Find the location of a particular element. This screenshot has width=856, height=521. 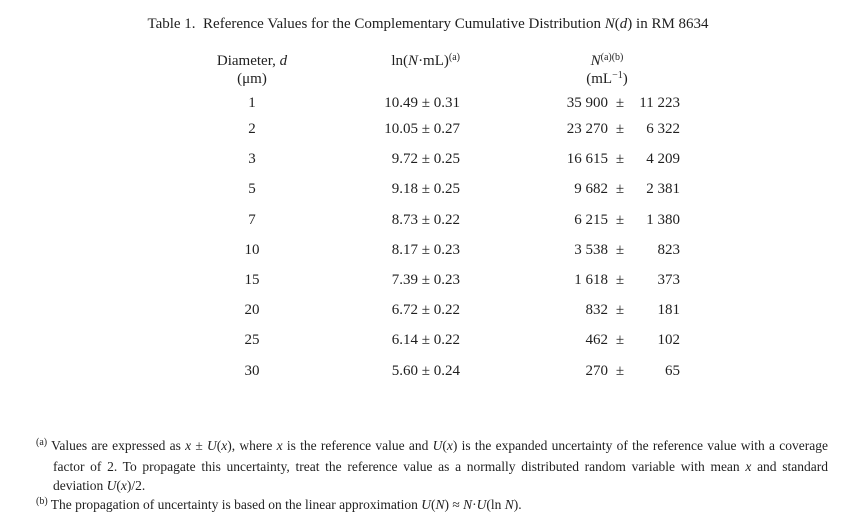

n-uncertainty: 823 is located at coordinates (669, 249).